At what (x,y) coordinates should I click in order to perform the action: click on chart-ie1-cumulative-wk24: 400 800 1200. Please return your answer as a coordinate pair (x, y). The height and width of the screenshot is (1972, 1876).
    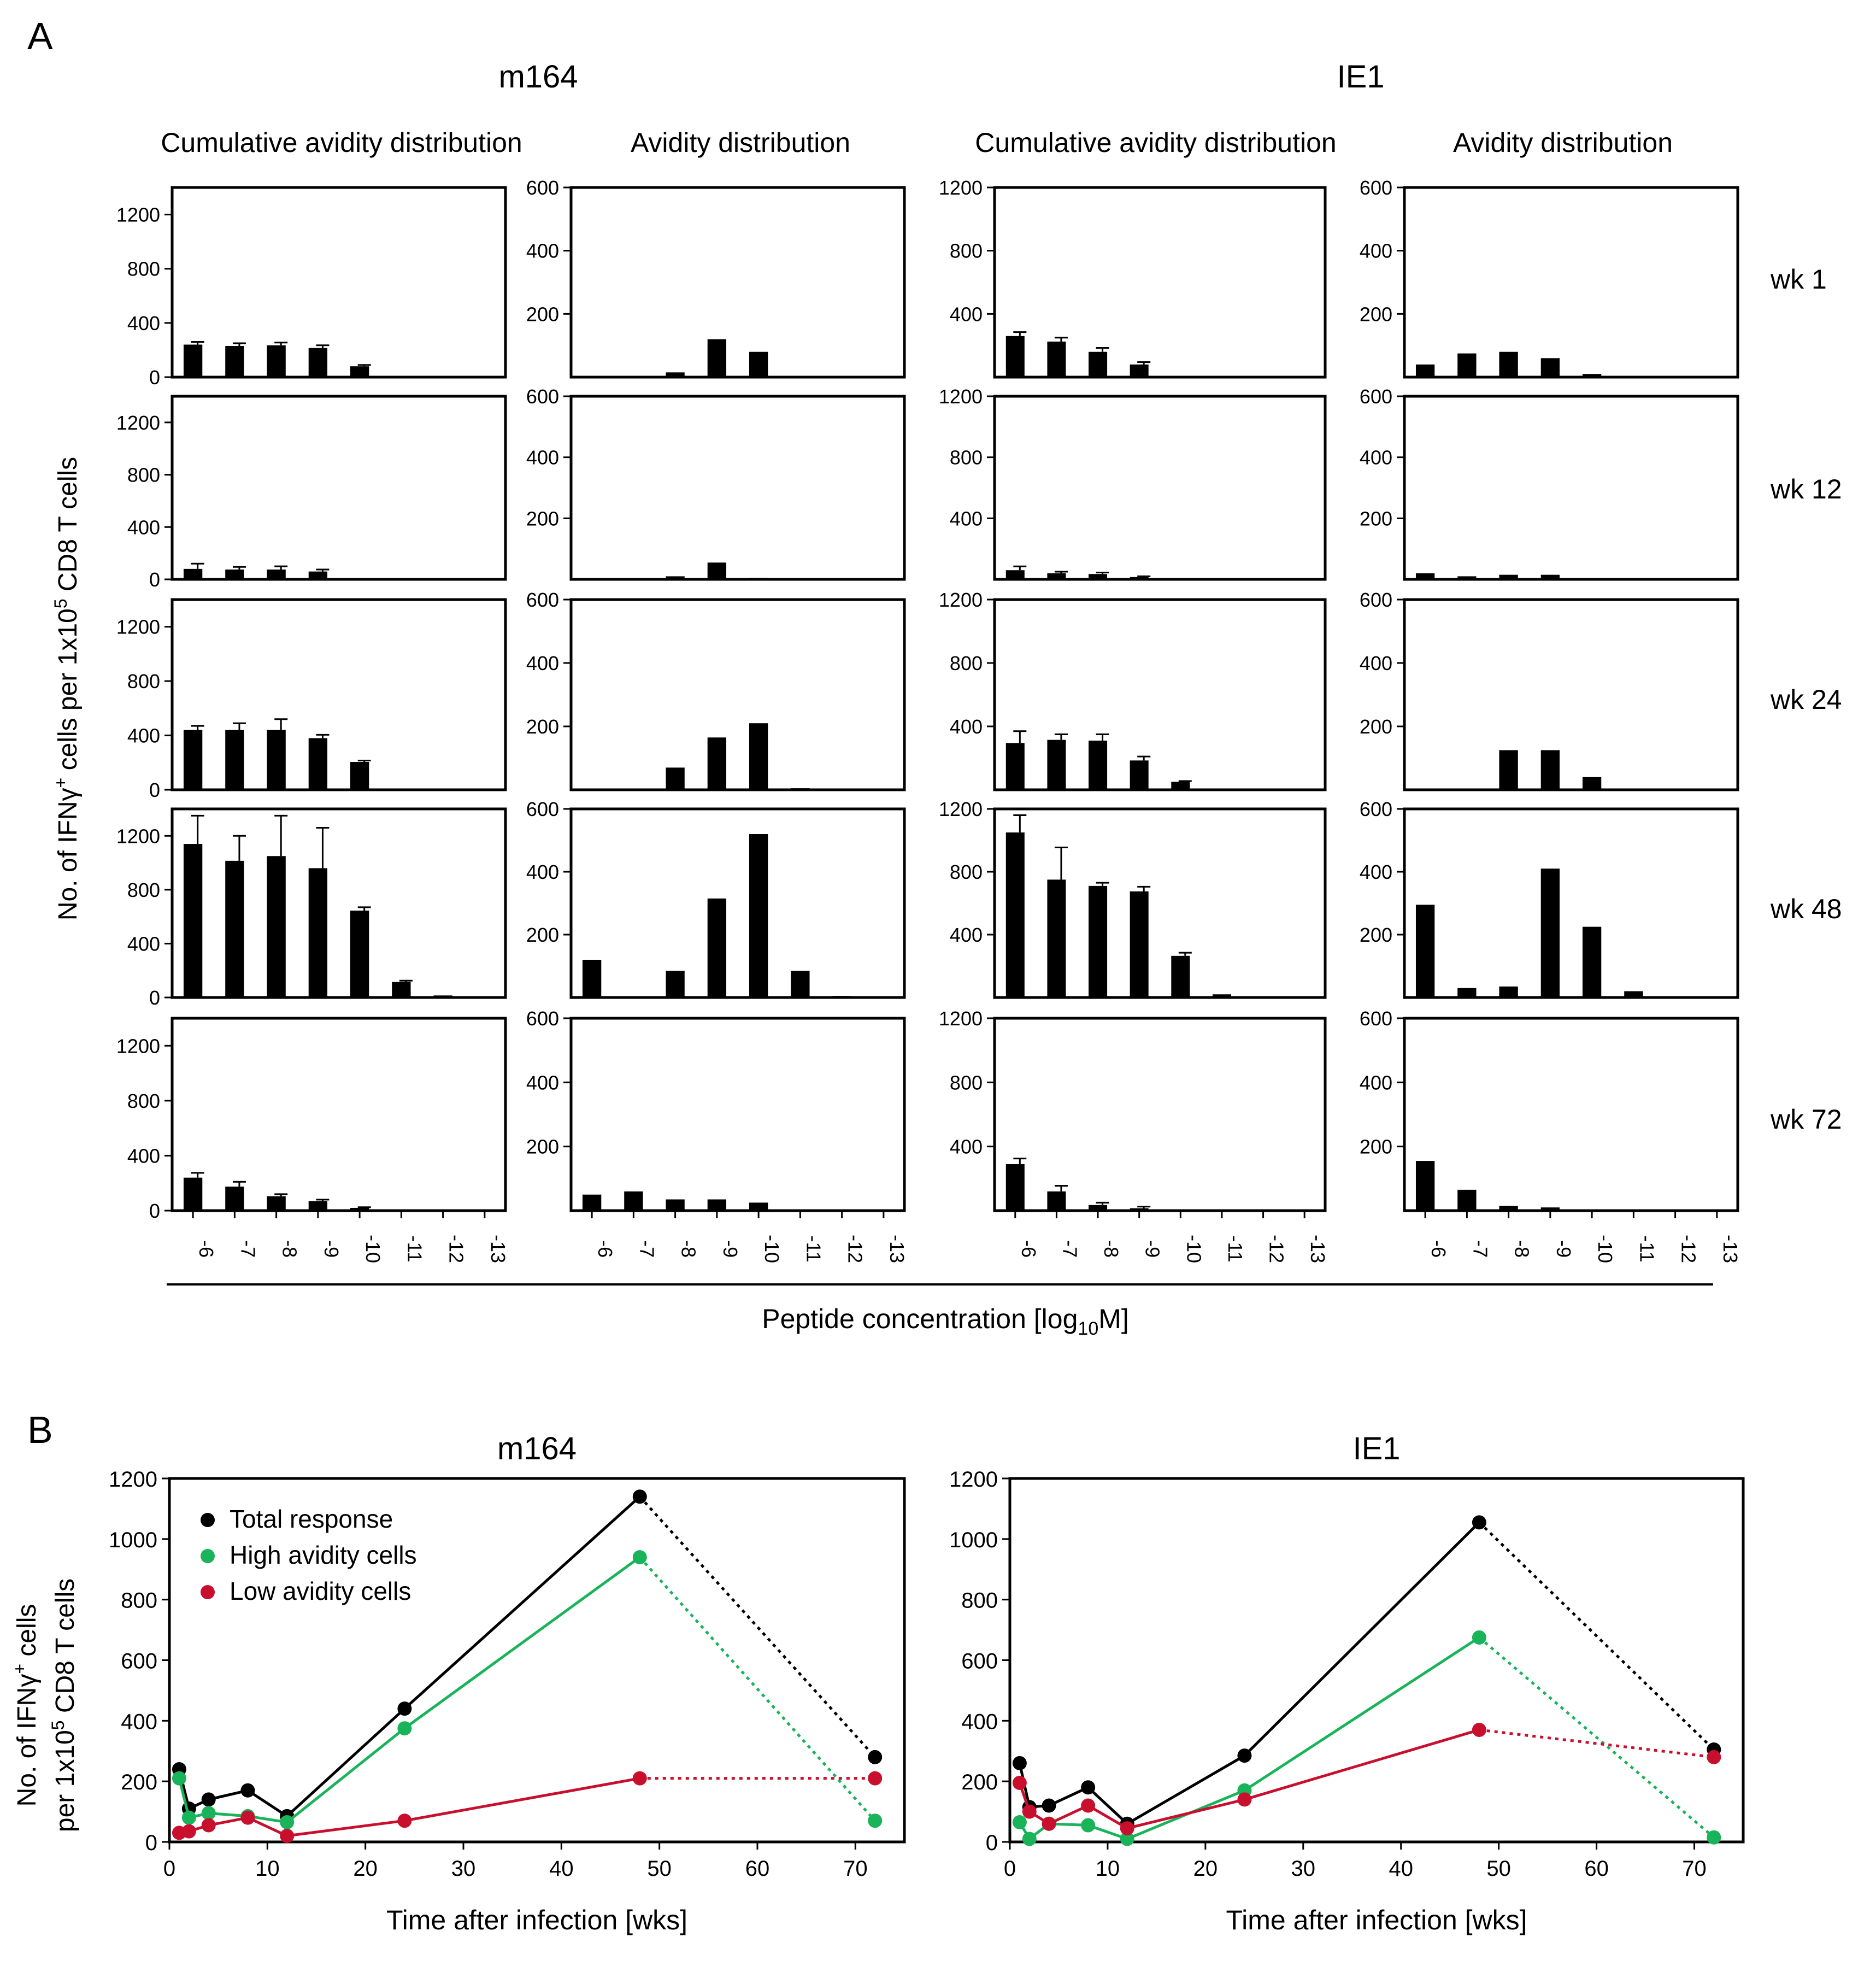
    Looking at the image, I should click on (1133, 690).